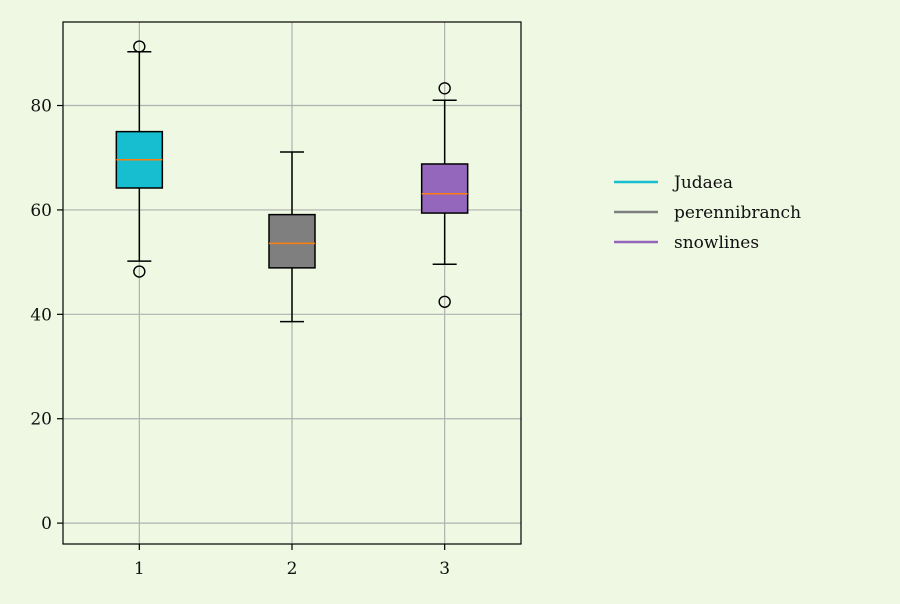  I want to click on legend-label: snowlines, so click(716, 243).